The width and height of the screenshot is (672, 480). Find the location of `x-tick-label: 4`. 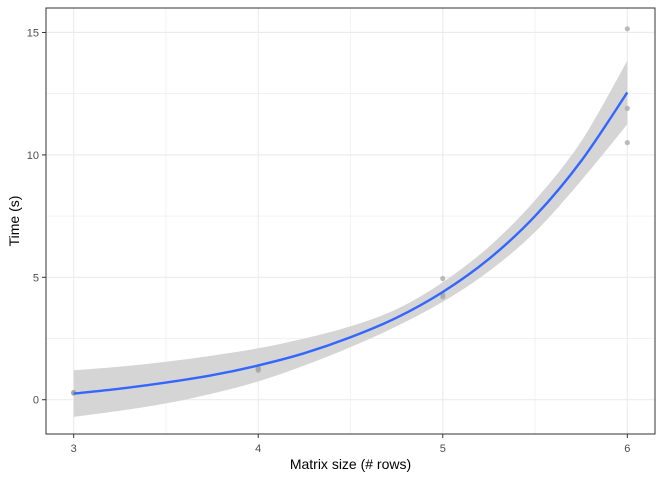

x-tick-label: 4 is located at coordinates (258, 449).